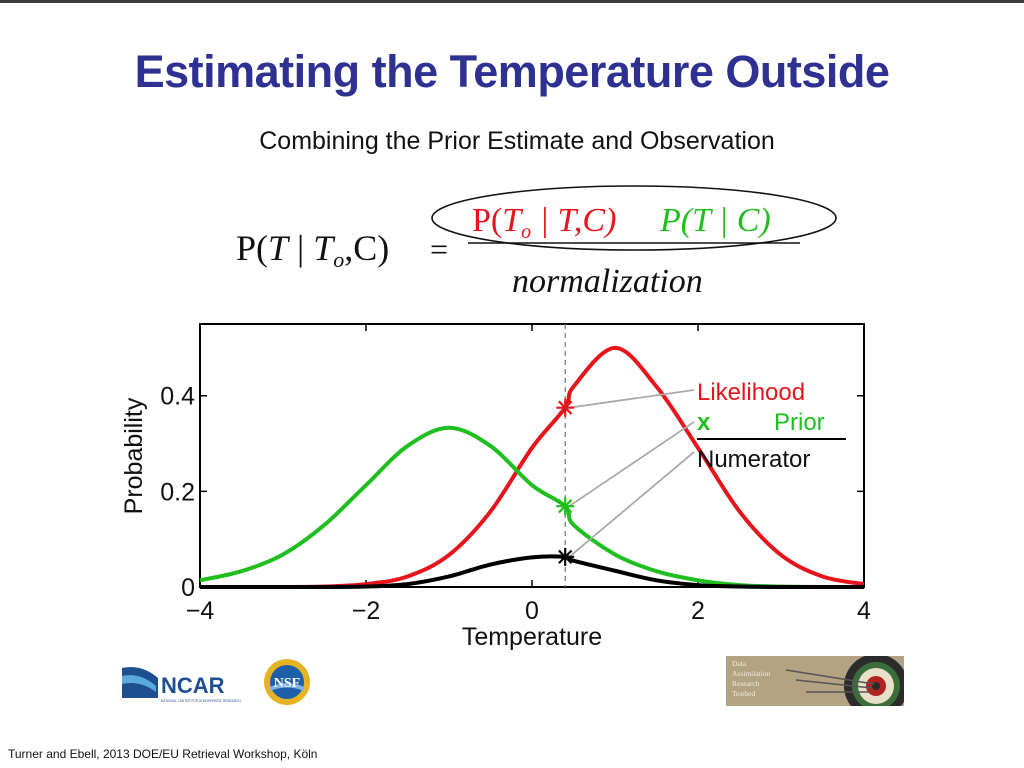 This screenshot has width=1024, height=768. I want to click on equation-prior: P(T | C), so click(715, 220).